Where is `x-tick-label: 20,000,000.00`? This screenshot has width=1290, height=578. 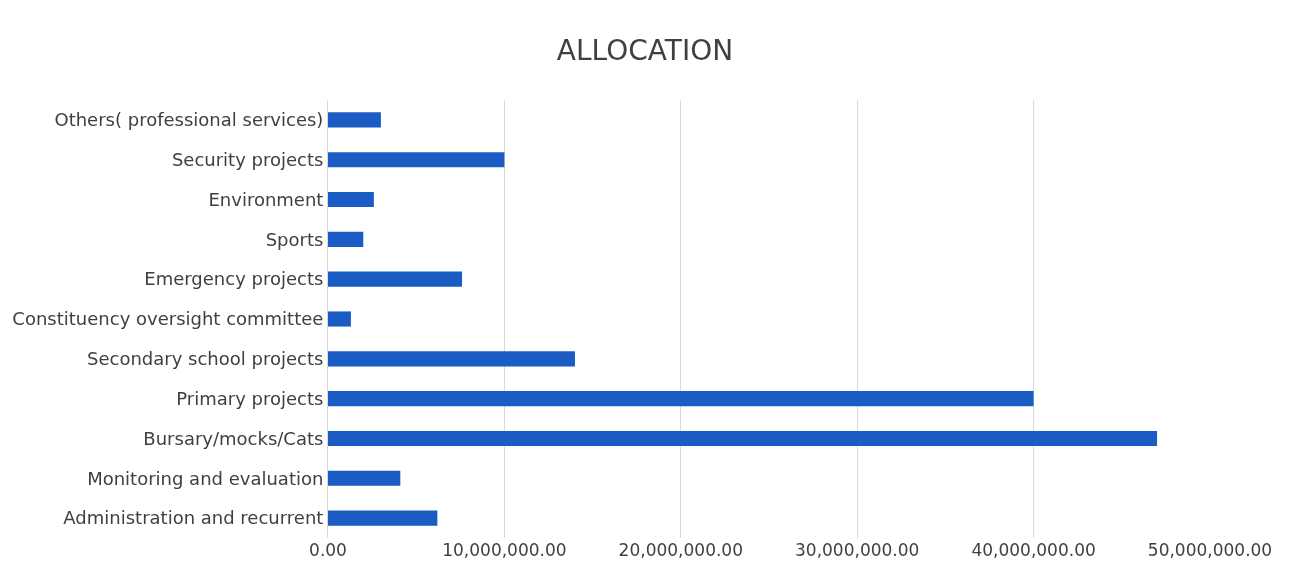 x-tick-label: 20,000,000.00 is located at coordinates (680, 550).